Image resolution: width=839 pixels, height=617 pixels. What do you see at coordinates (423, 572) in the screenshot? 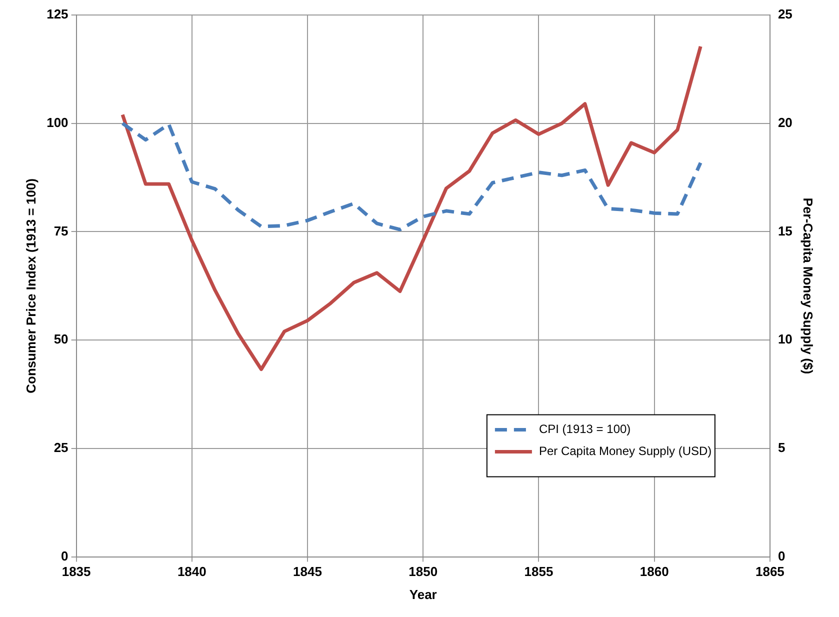
I see `x-tick-label: 1850` at bounding box center [423, 572].